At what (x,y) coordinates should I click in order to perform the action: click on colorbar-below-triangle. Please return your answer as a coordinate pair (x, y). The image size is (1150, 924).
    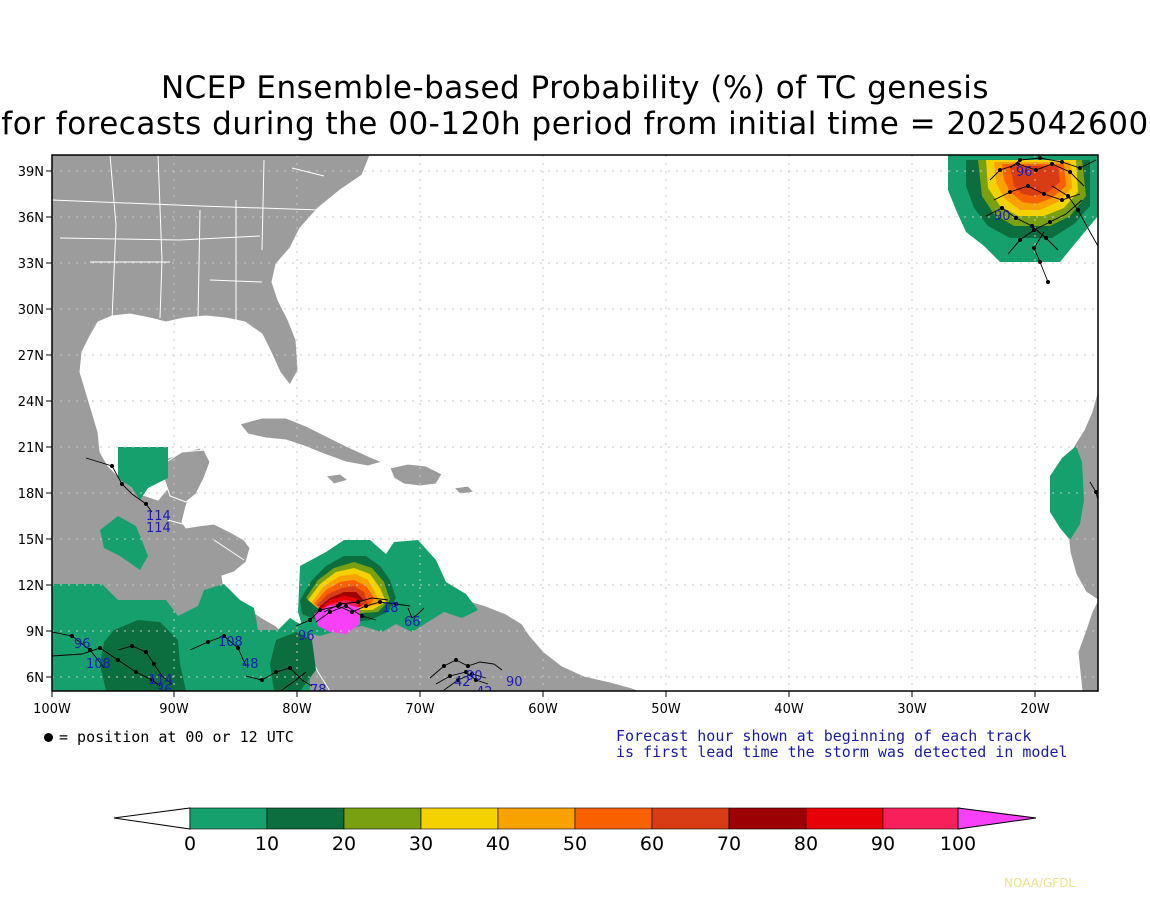
    Looking at the image, I should click on (152, 818).